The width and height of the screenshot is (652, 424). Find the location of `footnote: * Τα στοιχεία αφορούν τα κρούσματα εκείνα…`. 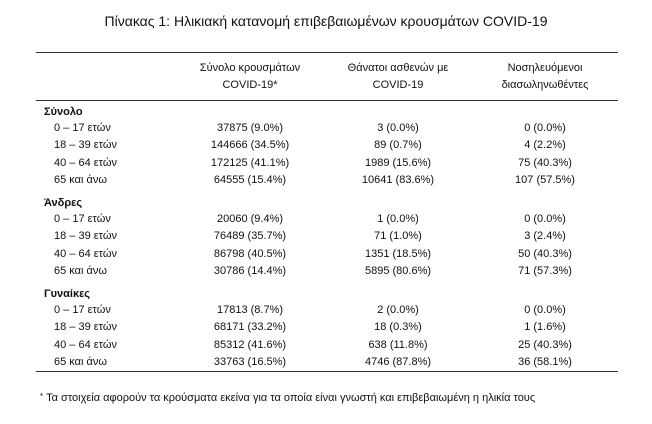

footnote: * Τα στοιχεία αφορούν τα κρούσματα εκείνα… is located at coordinates (287, 398).